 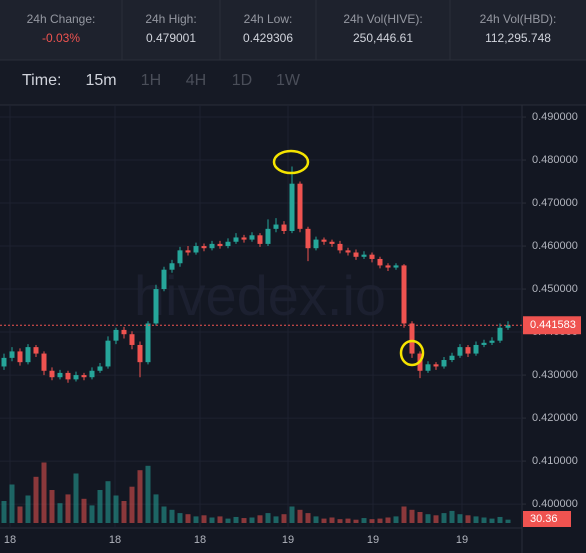 I want to click on y-tick-label: 0.490000, so click(x=555, y=117).